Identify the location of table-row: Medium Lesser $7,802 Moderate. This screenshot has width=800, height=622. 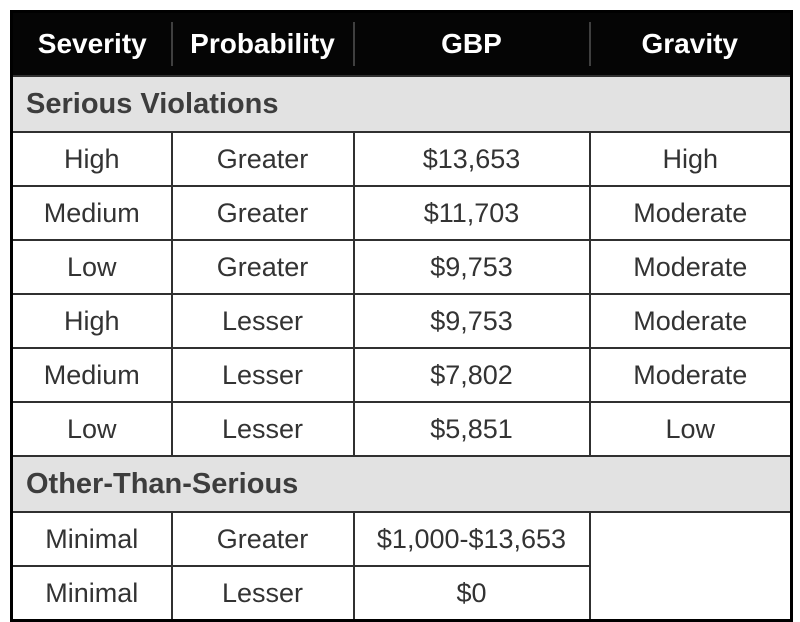
(401, 375).